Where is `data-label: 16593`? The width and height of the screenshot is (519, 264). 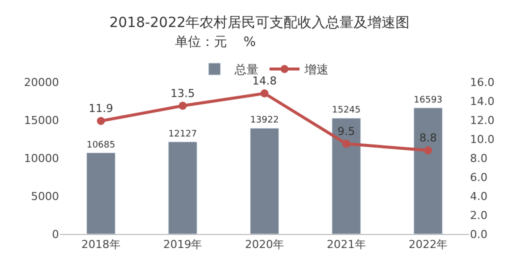 data-label: 16593 is located at coordinates (428, 100).